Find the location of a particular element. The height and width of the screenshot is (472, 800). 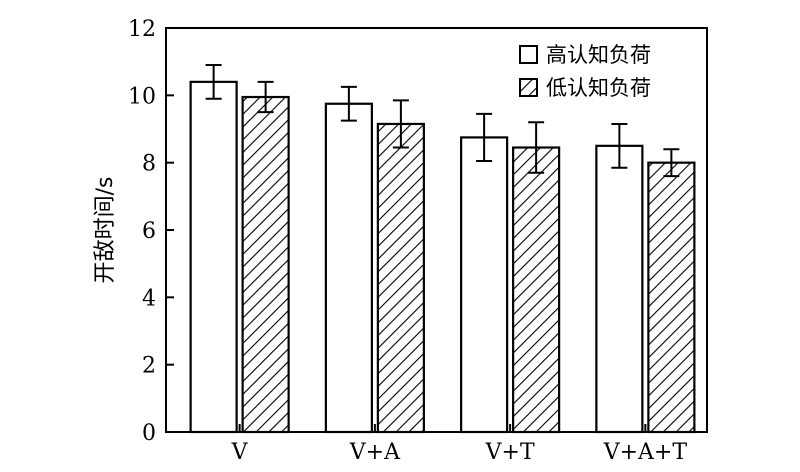

y-tick-label: 2 is located at coordinates (149, 366).